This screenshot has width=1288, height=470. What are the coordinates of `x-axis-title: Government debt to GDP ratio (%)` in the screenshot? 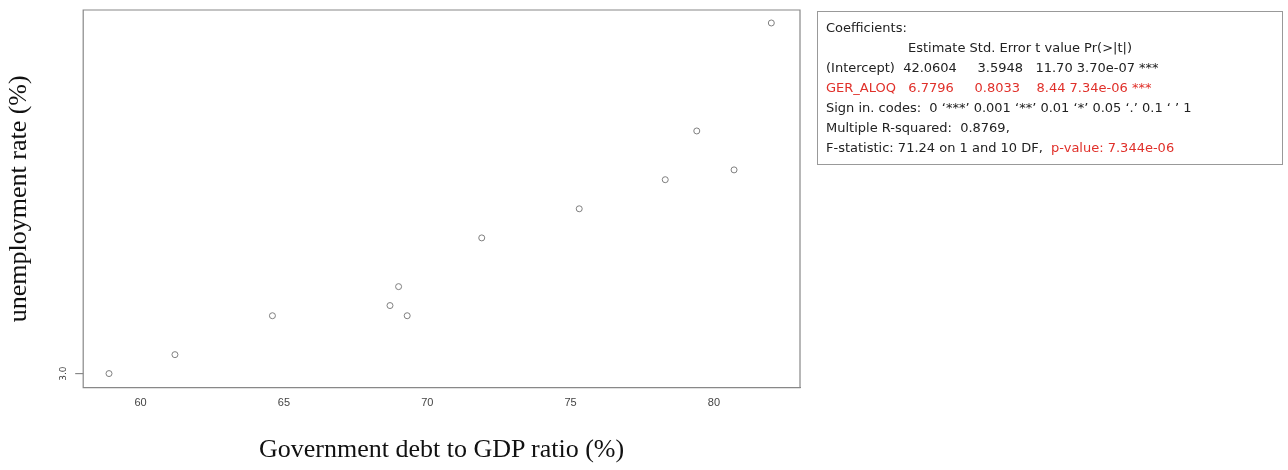 It's located at (442, 449).